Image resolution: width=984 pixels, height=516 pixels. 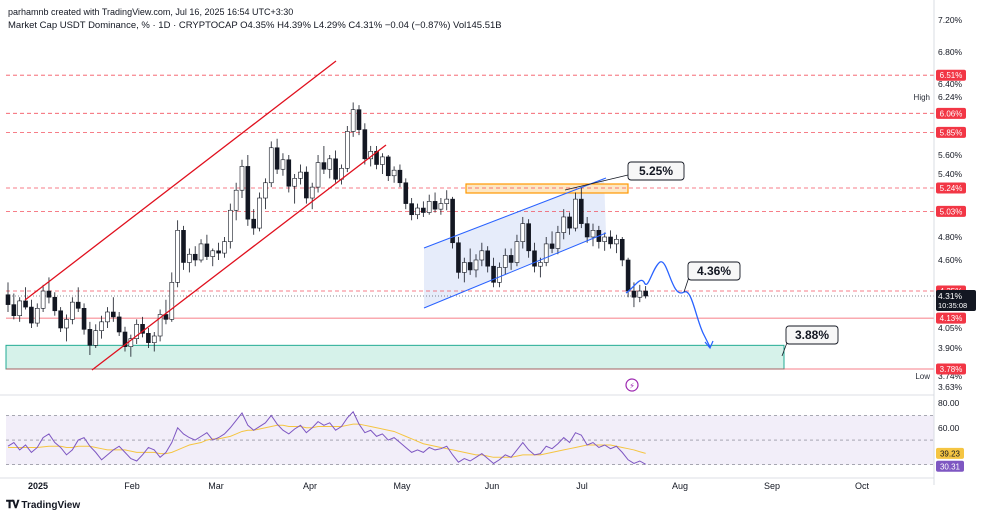 What do you see at coordinates (950, 376) in the screenshot?
I see `price-tick-label: 3.74%` at bounding box center [950, 376].